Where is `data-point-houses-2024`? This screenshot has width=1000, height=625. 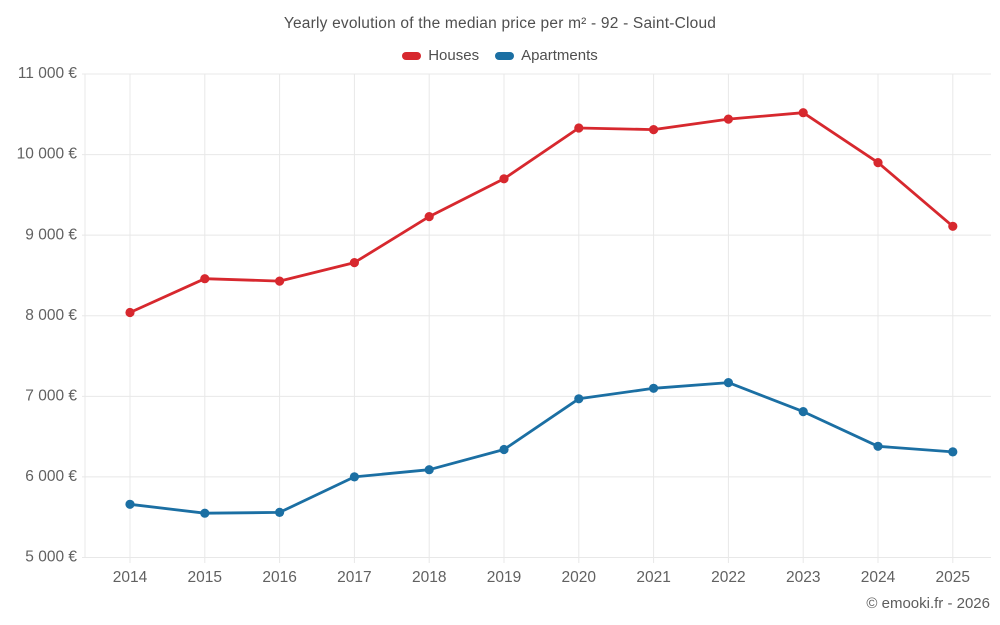
data-point-houses-2024 is located at coordinates (878, 163).